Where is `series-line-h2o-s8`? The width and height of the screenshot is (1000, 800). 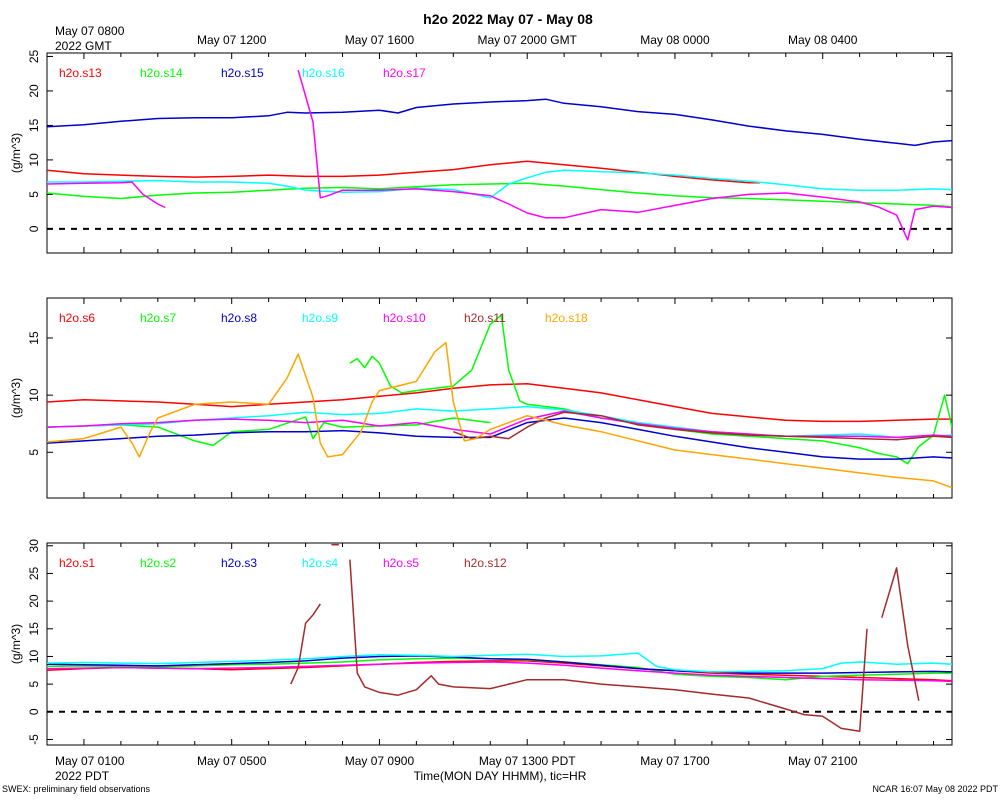 series-line-h2o-s8 is located at coordinates (499, 438).